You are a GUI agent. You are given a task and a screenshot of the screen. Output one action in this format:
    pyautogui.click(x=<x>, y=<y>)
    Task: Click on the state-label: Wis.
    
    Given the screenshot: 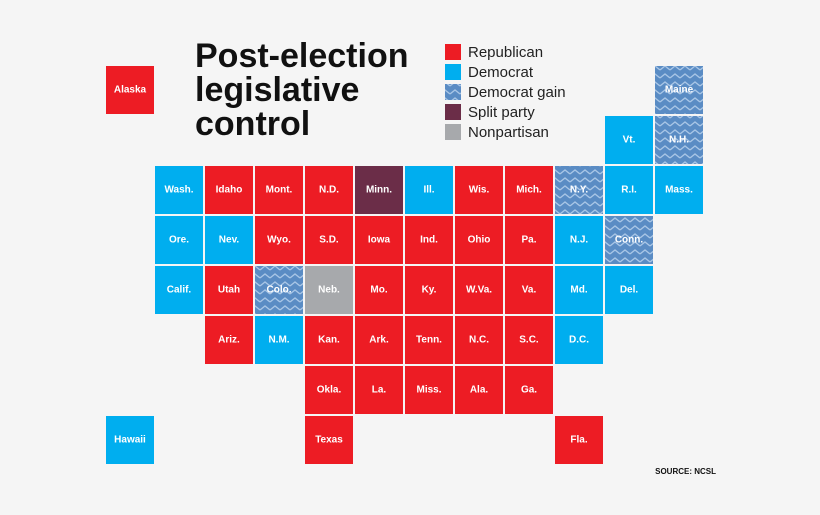 What is the action you would take?
    pyautogui.click(x=479, y=190)
    